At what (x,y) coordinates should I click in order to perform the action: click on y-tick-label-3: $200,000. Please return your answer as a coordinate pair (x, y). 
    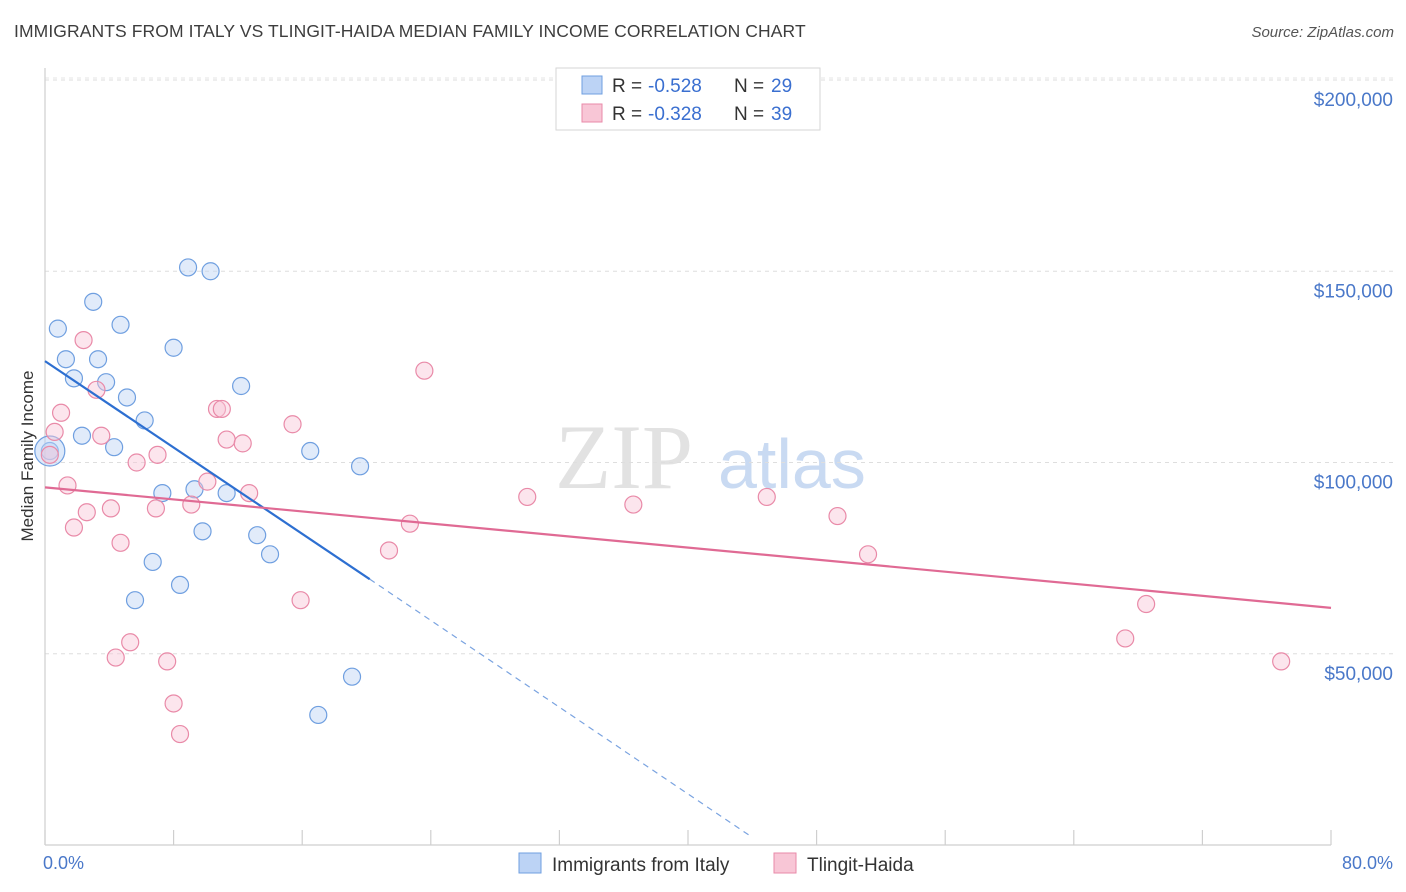
    Looking at the image, I should click on (1353, 100).